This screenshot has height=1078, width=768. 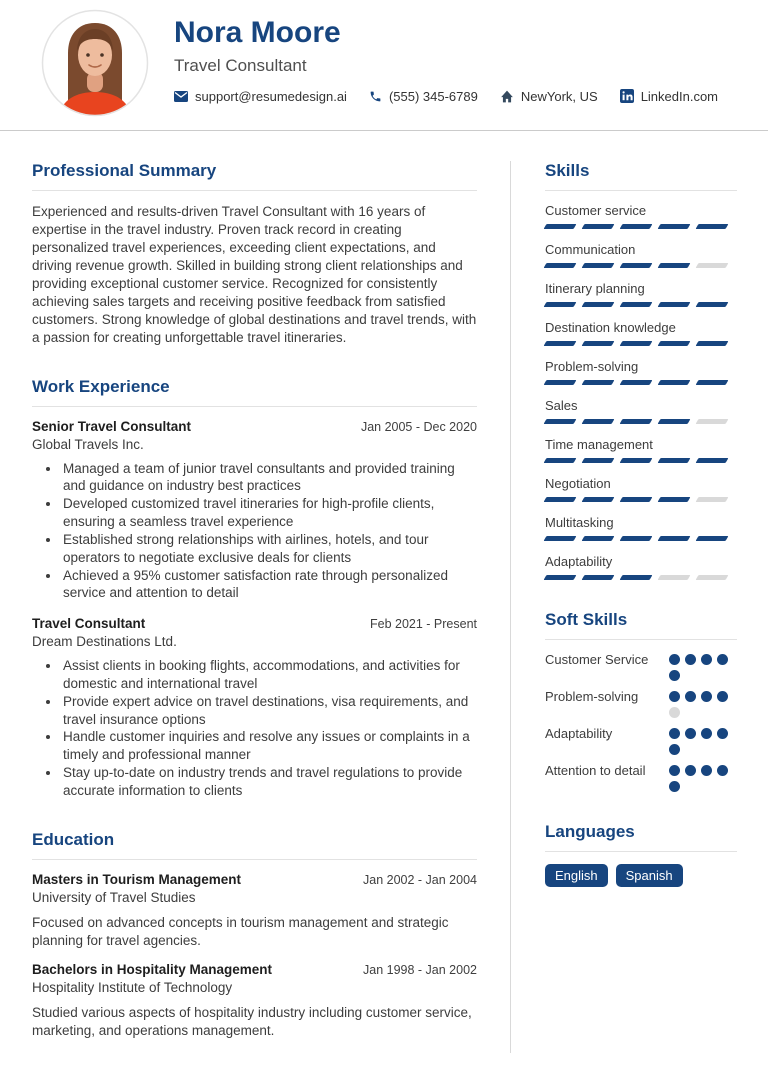 I want to click on profile-photo, so click(x=95, y=63).